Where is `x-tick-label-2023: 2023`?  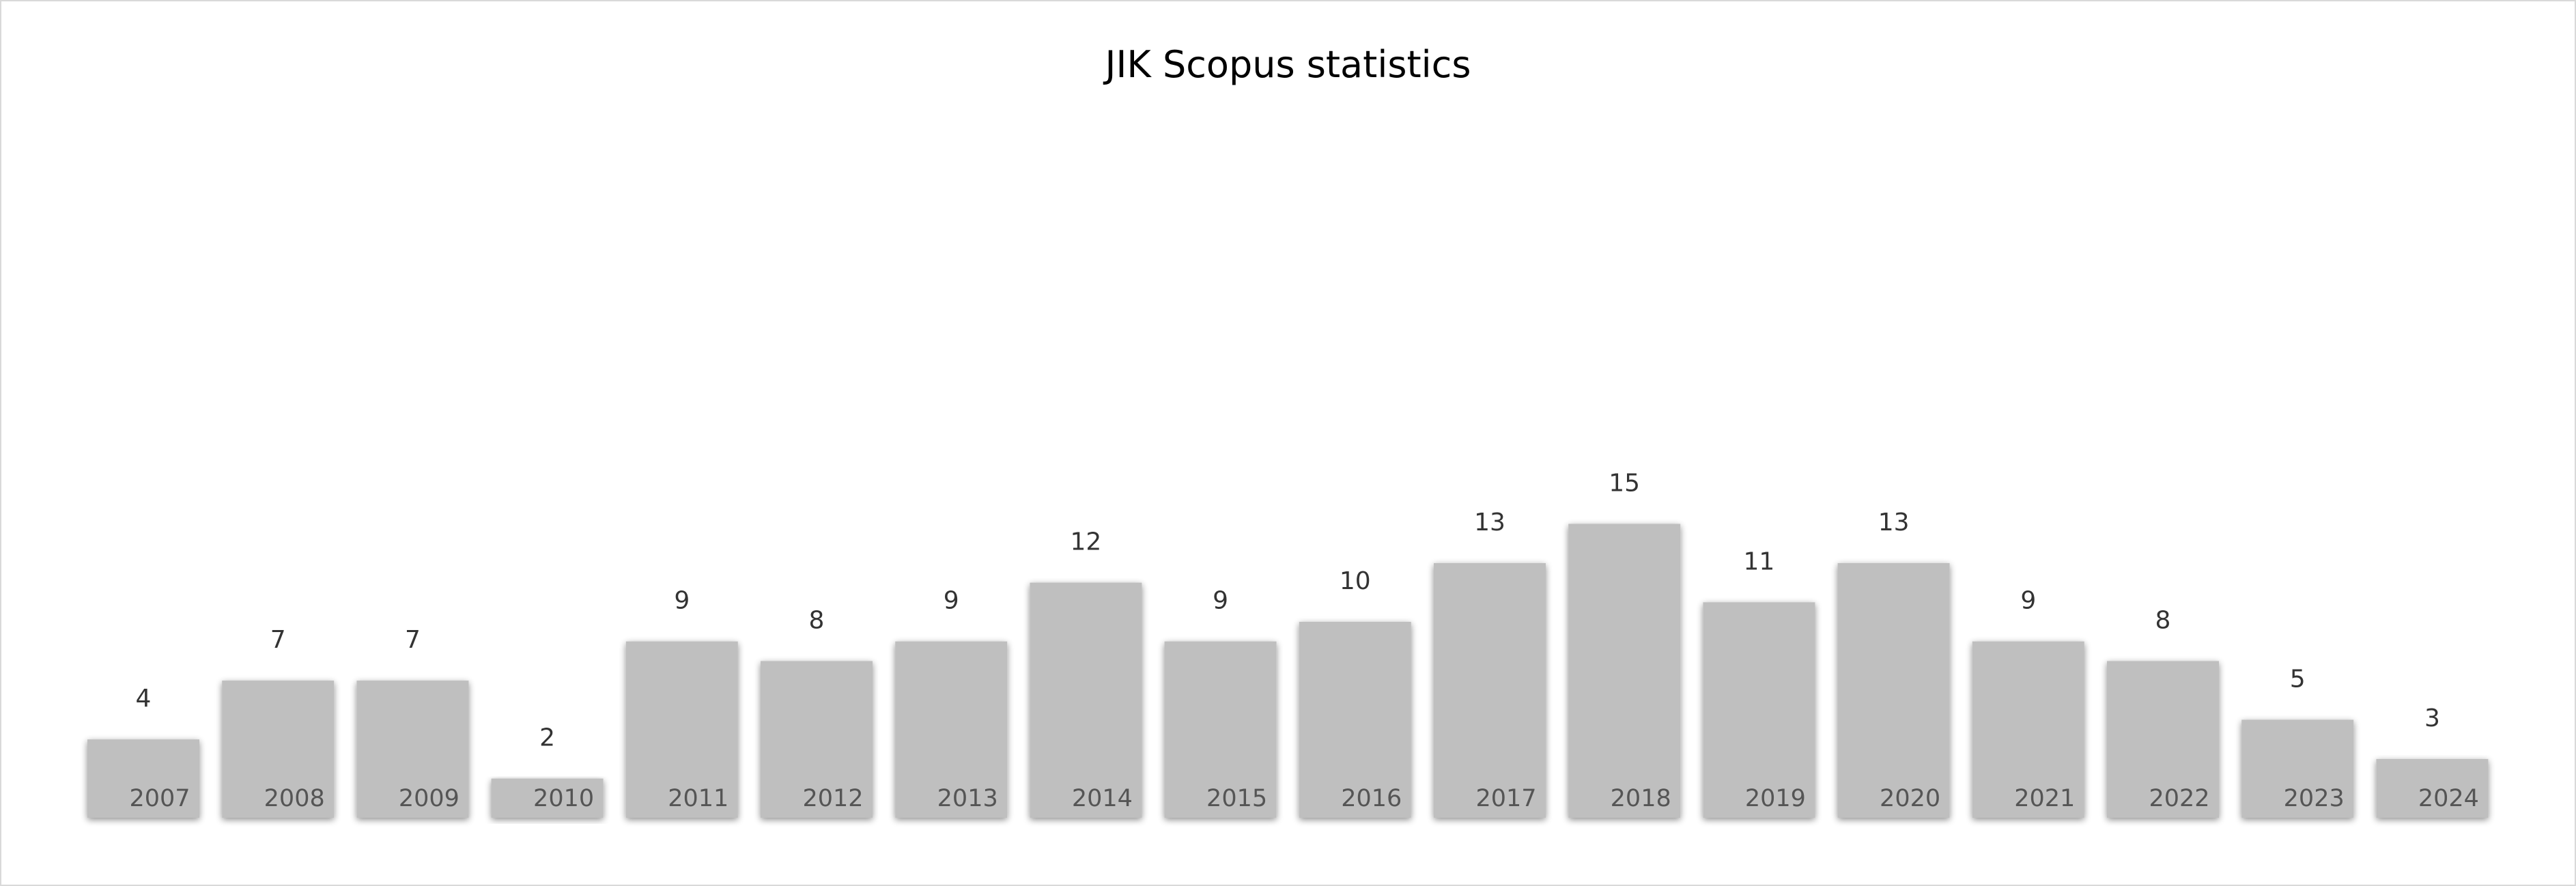
x-tick-label-2023: 2023 is located at coordinates (2314, 798).